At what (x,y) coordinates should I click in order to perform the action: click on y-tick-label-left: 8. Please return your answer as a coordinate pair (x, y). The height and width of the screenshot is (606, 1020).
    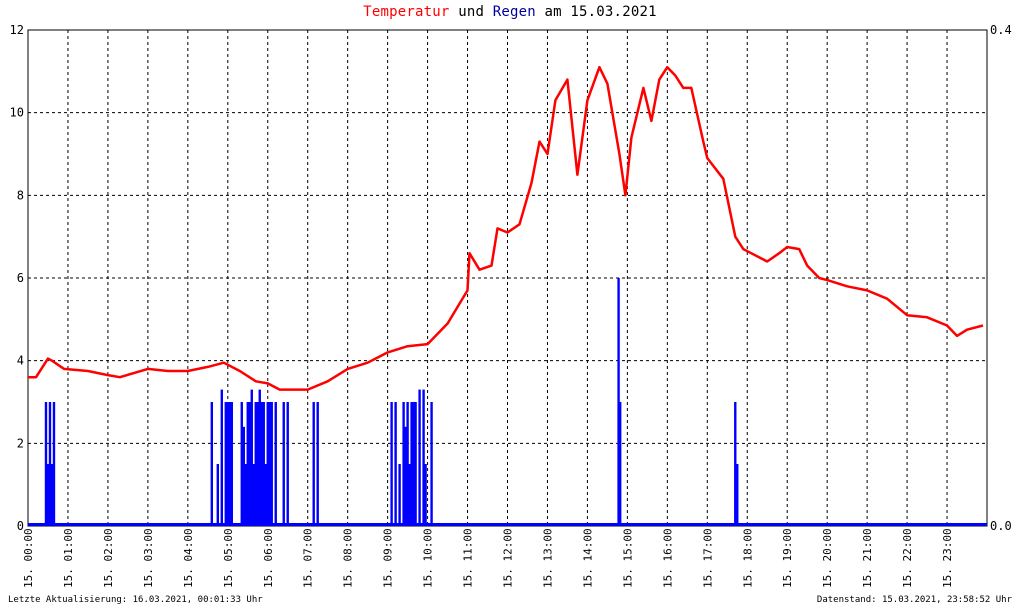
    Looking at the image, I should click on (20, 195).